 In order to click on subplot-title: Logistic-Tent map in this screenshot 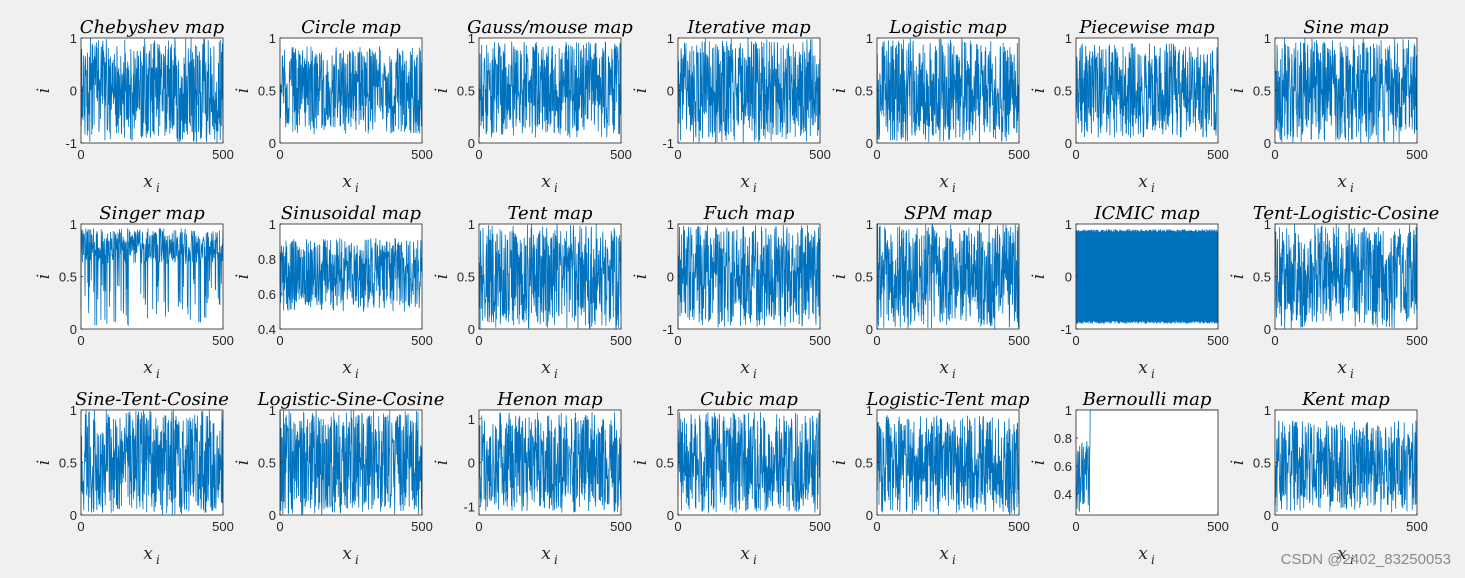, I will do `click(948, 399)`.